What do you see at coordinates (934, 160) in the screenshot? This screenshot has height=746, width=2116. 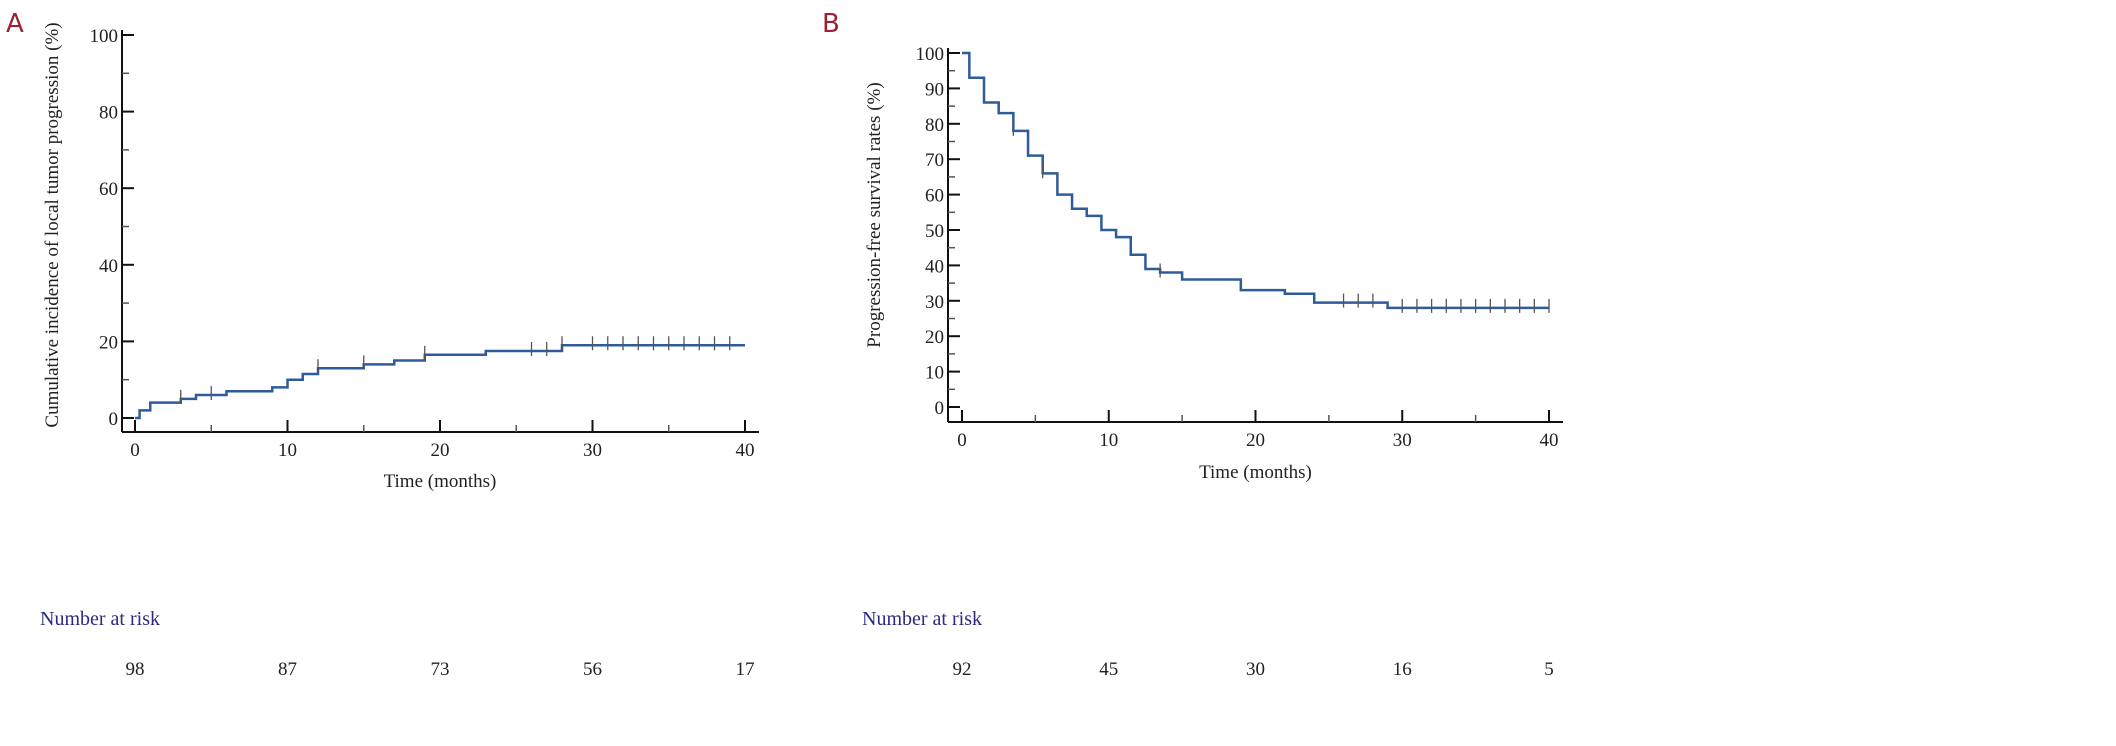 I see `y-tick-label: 70` at bounding box center [934, 160].